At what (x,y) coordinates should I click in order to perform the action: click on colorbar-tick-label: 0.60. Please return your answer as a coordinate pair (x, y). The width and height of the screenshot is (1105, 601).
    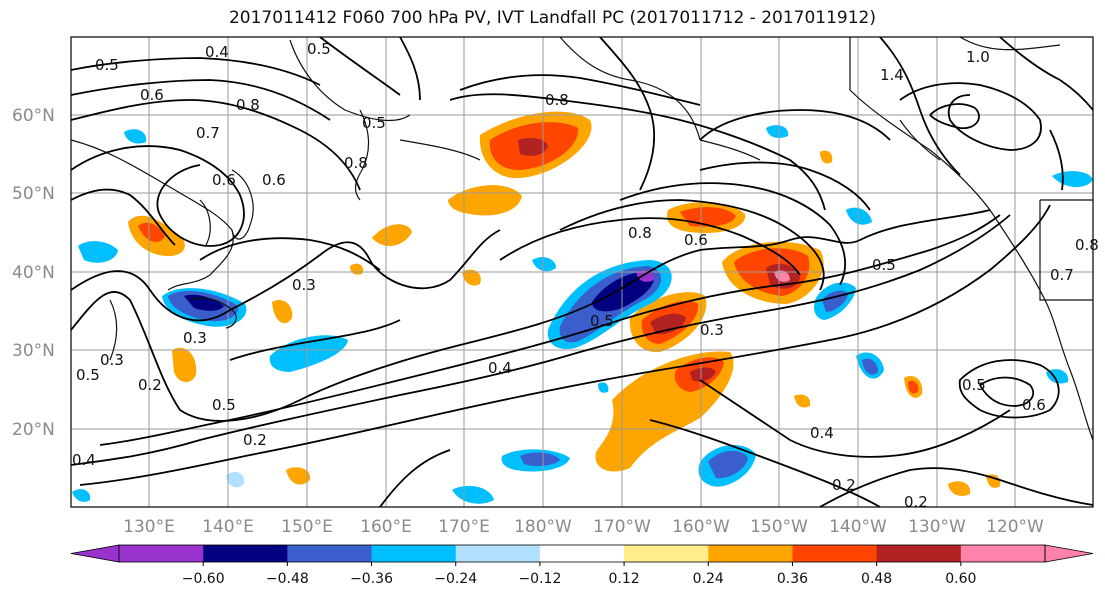
    Looking at the image, I should click on (960, 579).